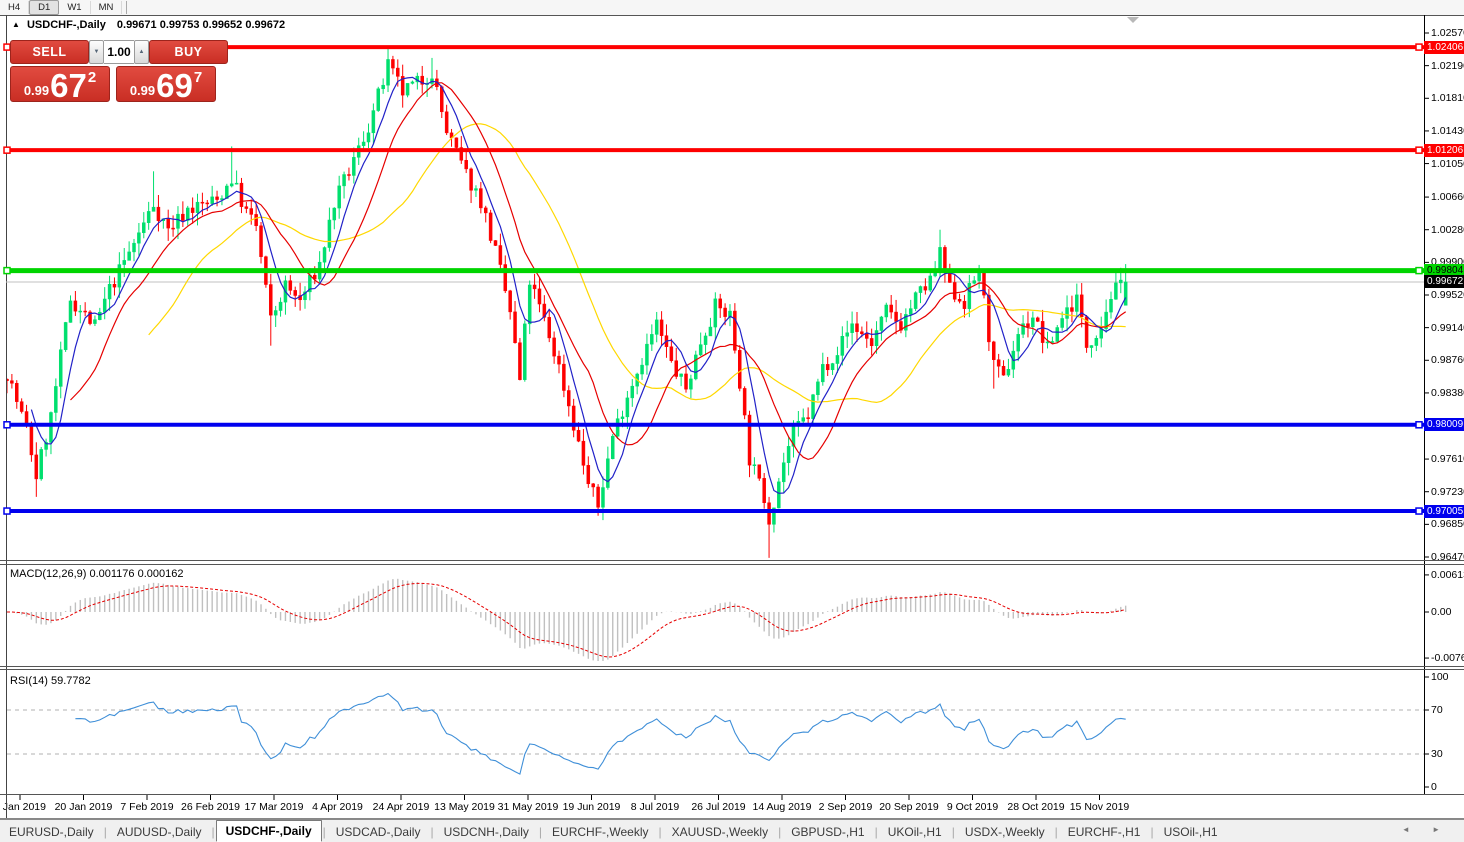 The image size is (1464, 842). I want to click on chart-tab-ukoil-h1: UKOil-,H1, so click(914, 831).